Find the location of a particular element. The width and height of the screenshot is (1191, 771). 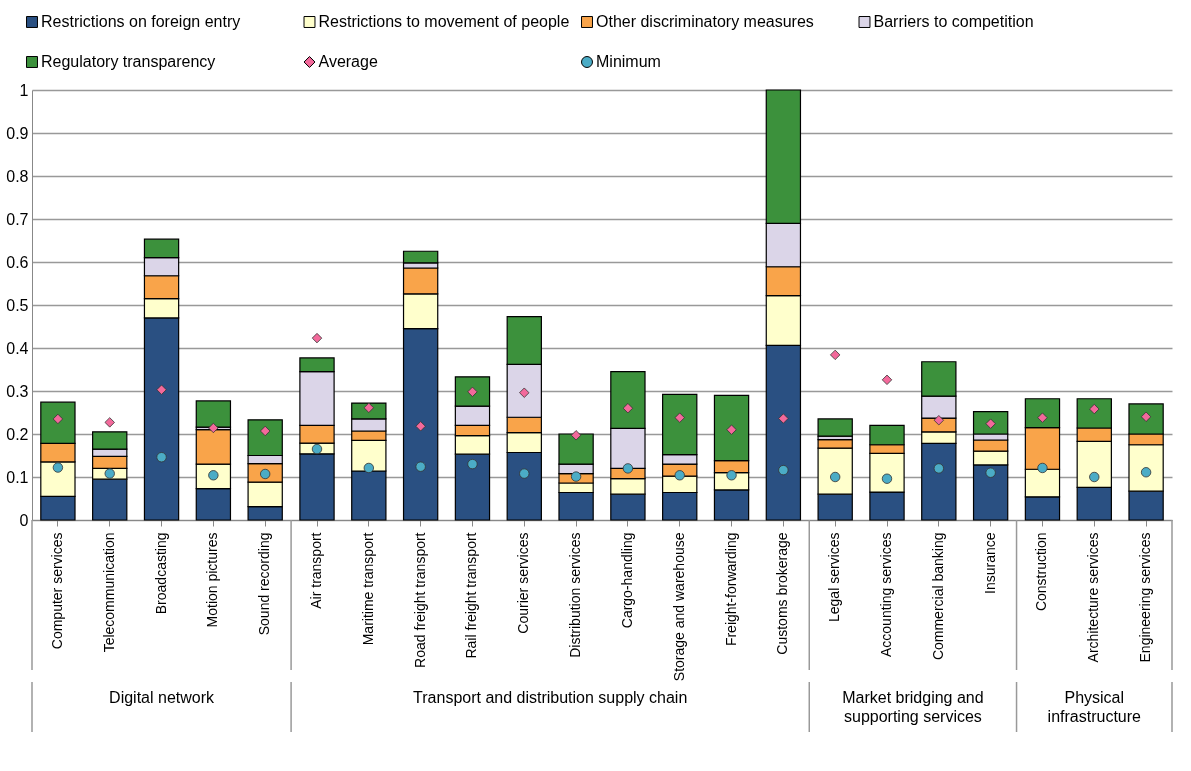

y-tick-label: 0.1 is located at coordinates (17, 477).